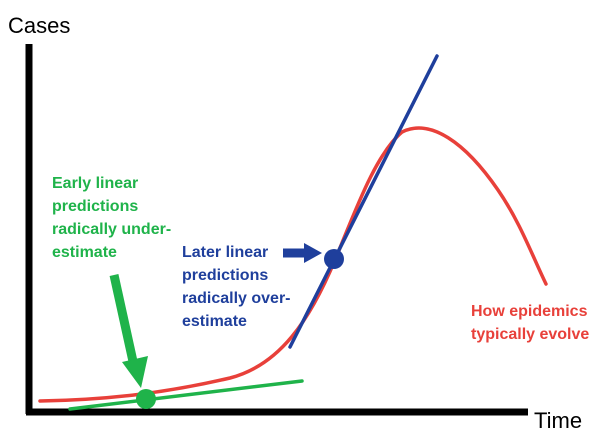  Describe the element at coordinates (530, 323) in the screenshot. I see `epidemic-annotation: How epidemics typically evolve` at that location.